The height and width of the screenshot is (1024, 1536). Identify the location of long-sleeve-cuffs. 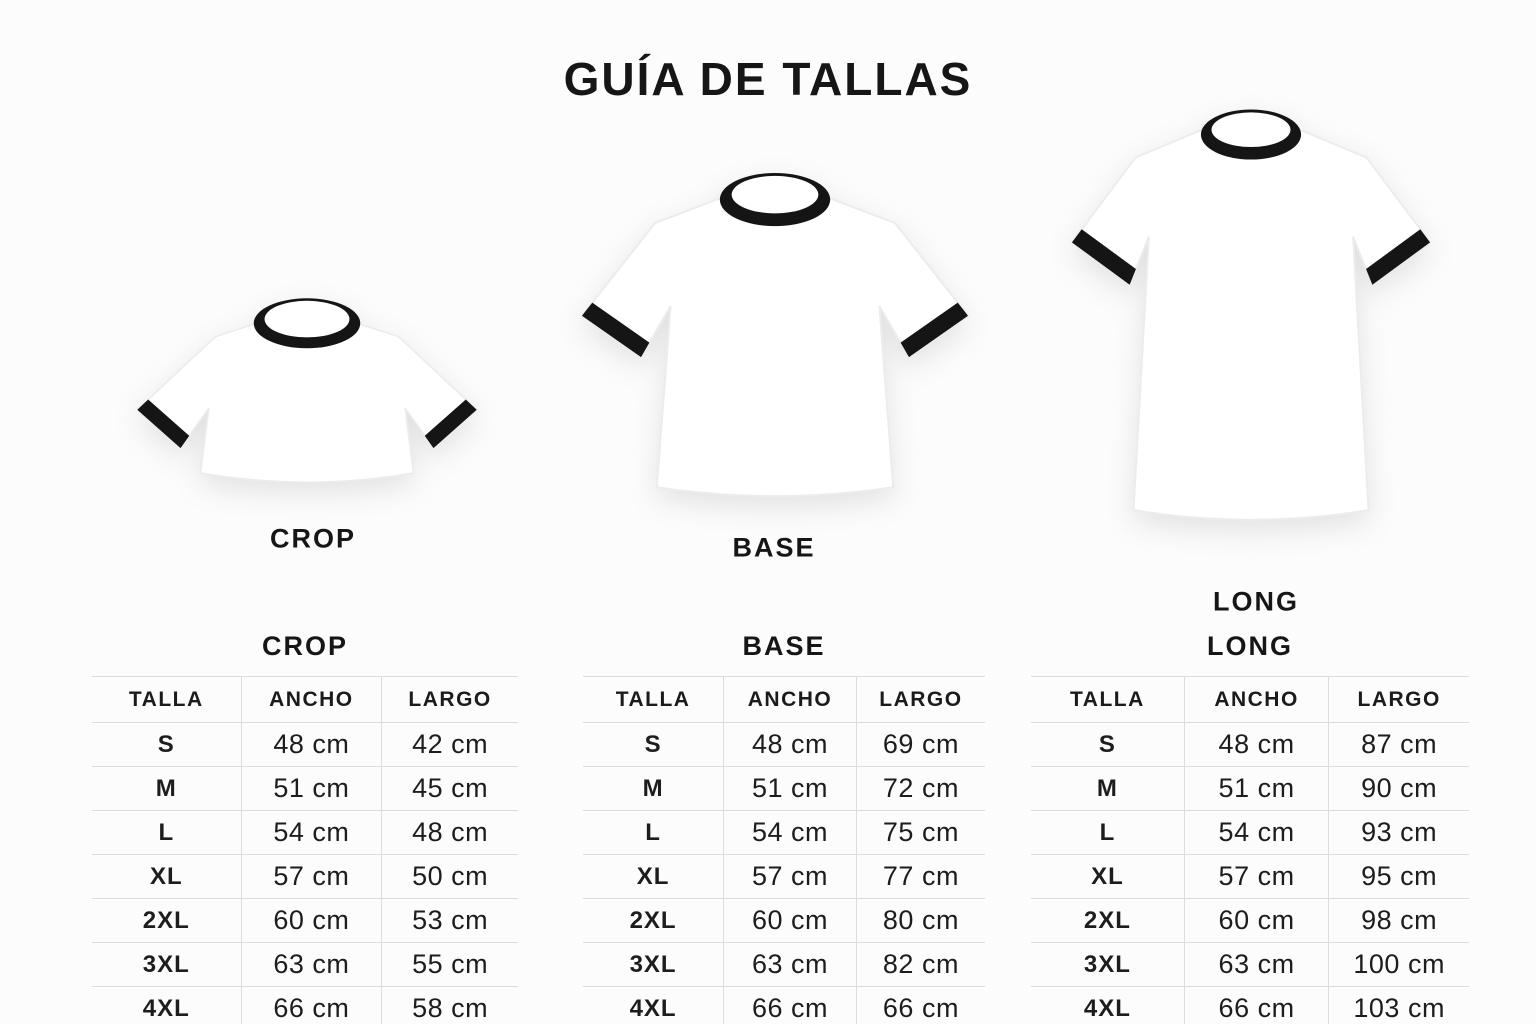
(1251, 263).